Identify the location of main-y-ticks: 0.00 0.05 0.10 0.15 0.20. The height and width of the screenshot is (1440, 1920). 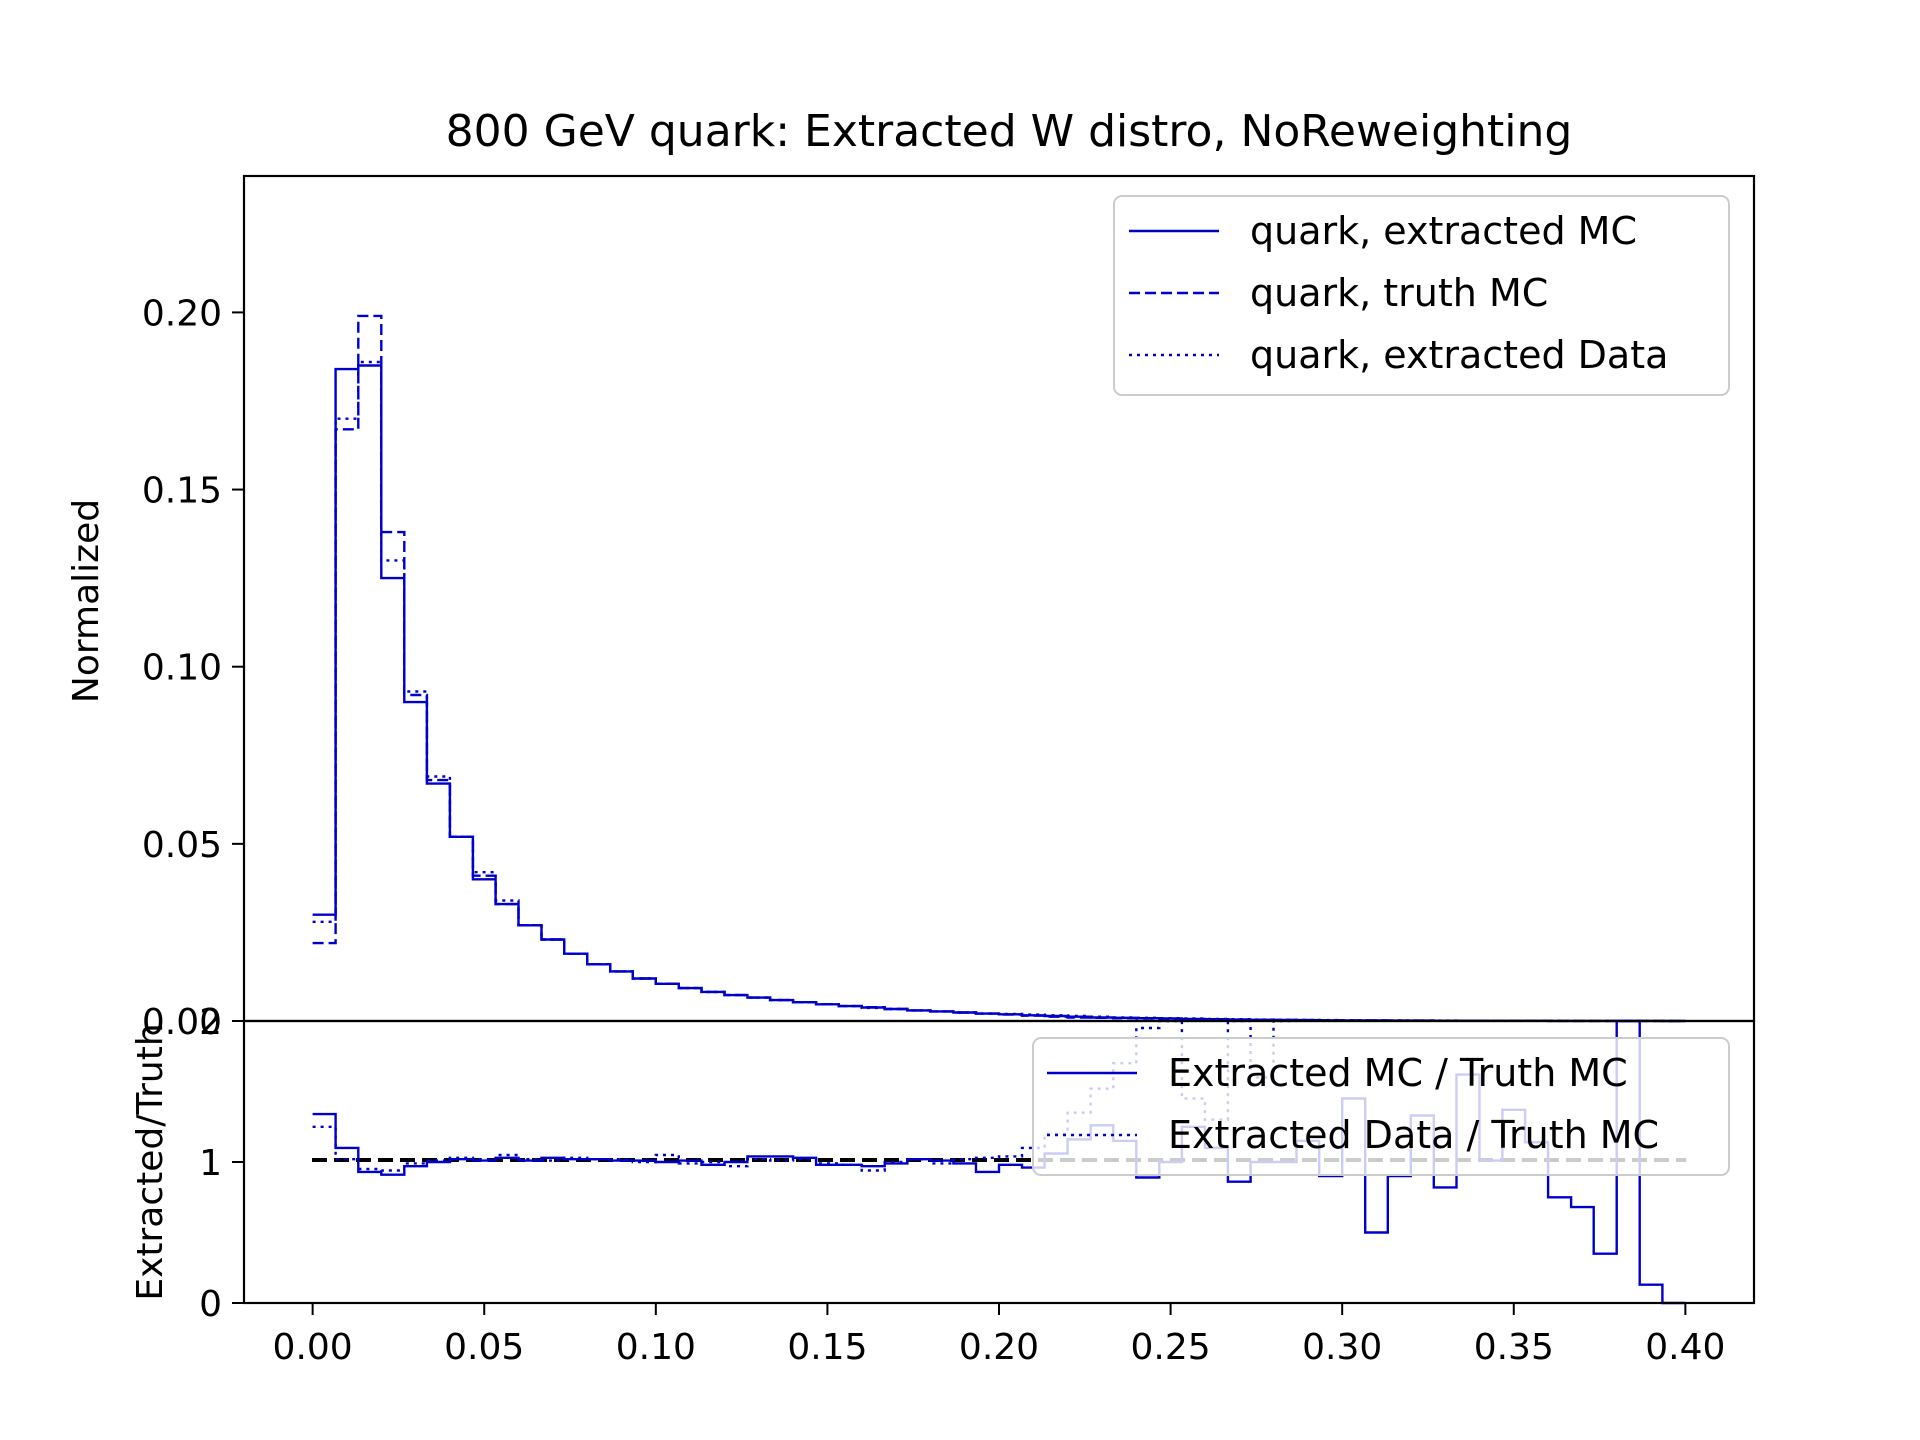
(193, 668).